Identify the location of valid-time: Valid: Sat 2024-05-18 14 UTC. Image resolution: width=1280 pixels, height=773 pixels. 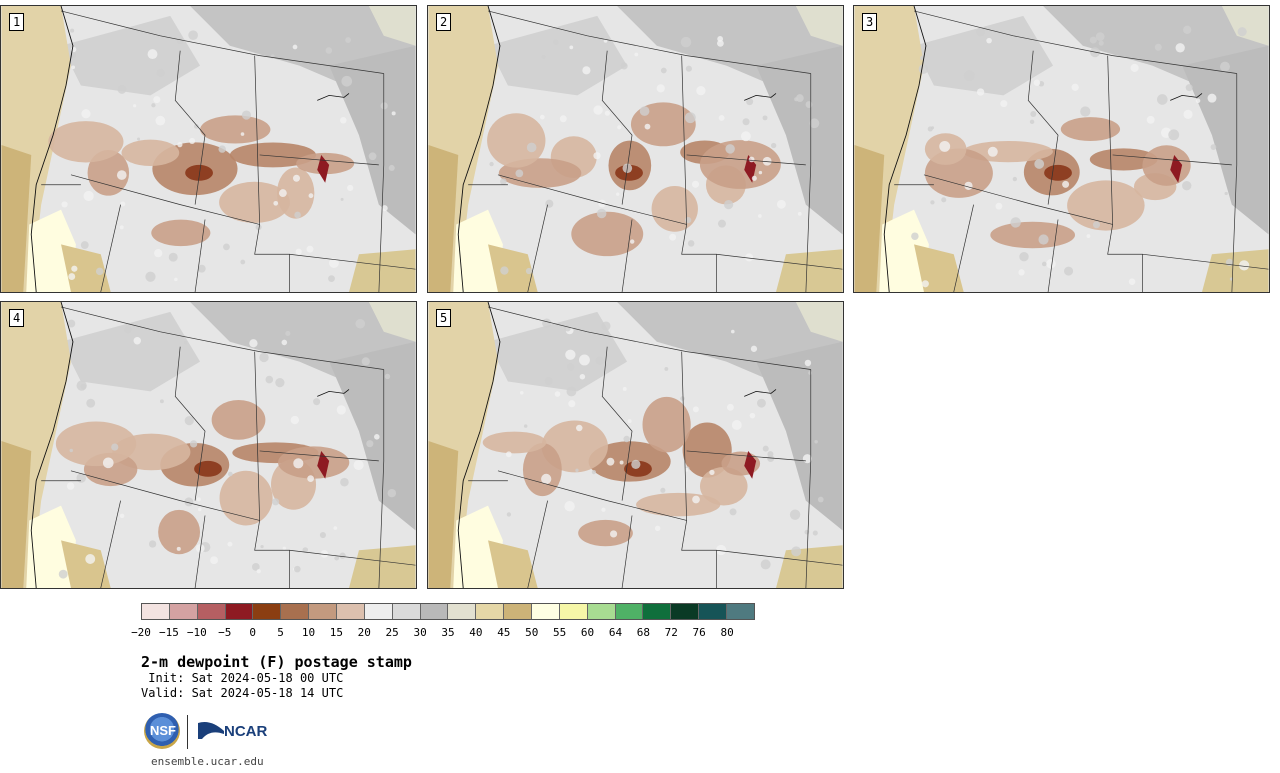
(242, 693).